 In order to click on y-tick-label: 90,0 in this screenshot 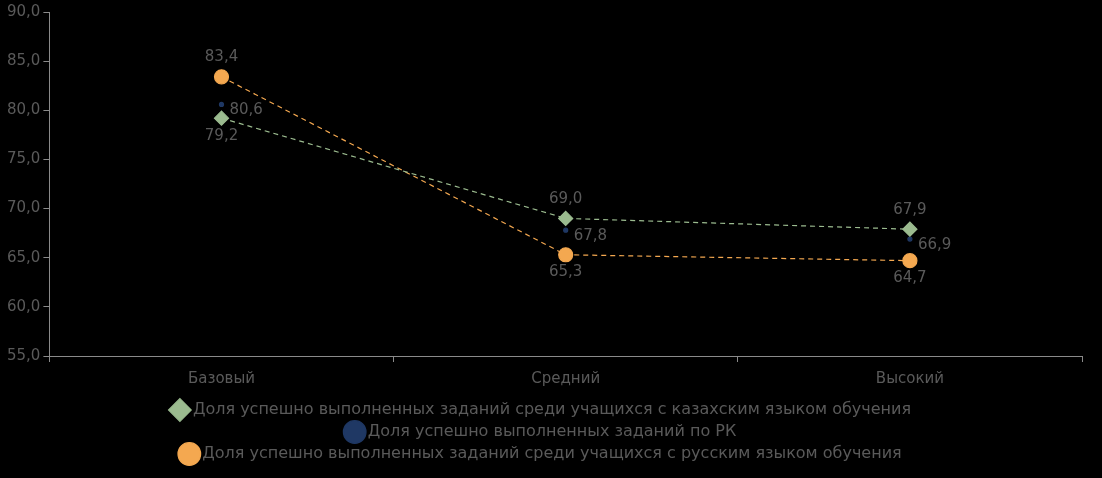, I will do `click(23, 10)`.